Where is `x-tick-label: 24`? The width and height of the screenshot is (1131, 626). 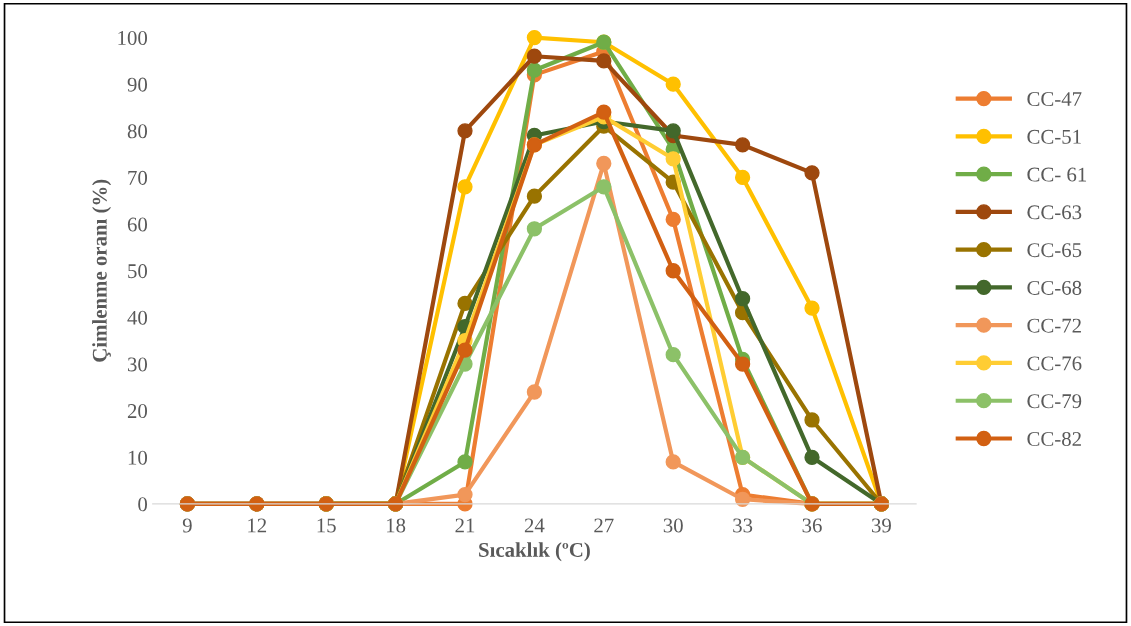
x-tick-label: 24 is located at coordinates (534, 525).